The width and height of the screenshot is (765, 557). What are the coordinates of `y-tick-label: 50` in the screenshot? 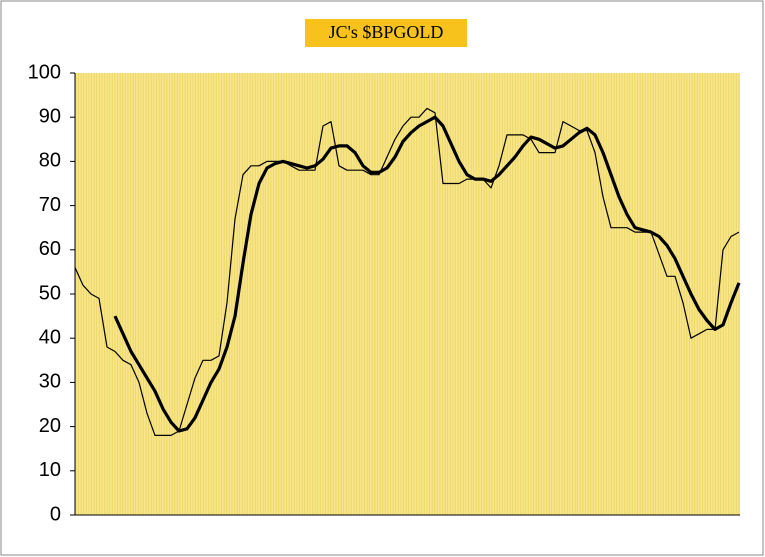 It's located at (50, 293).